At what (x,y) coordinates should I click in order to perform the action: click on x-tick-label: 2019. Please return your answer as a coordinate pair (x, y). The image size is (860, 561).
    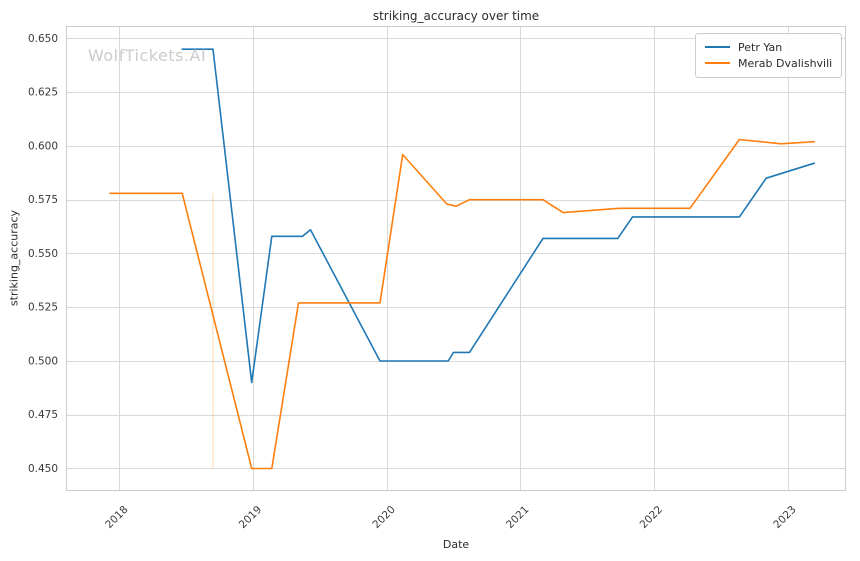
    Looking at the image, I should click on (250, 517).